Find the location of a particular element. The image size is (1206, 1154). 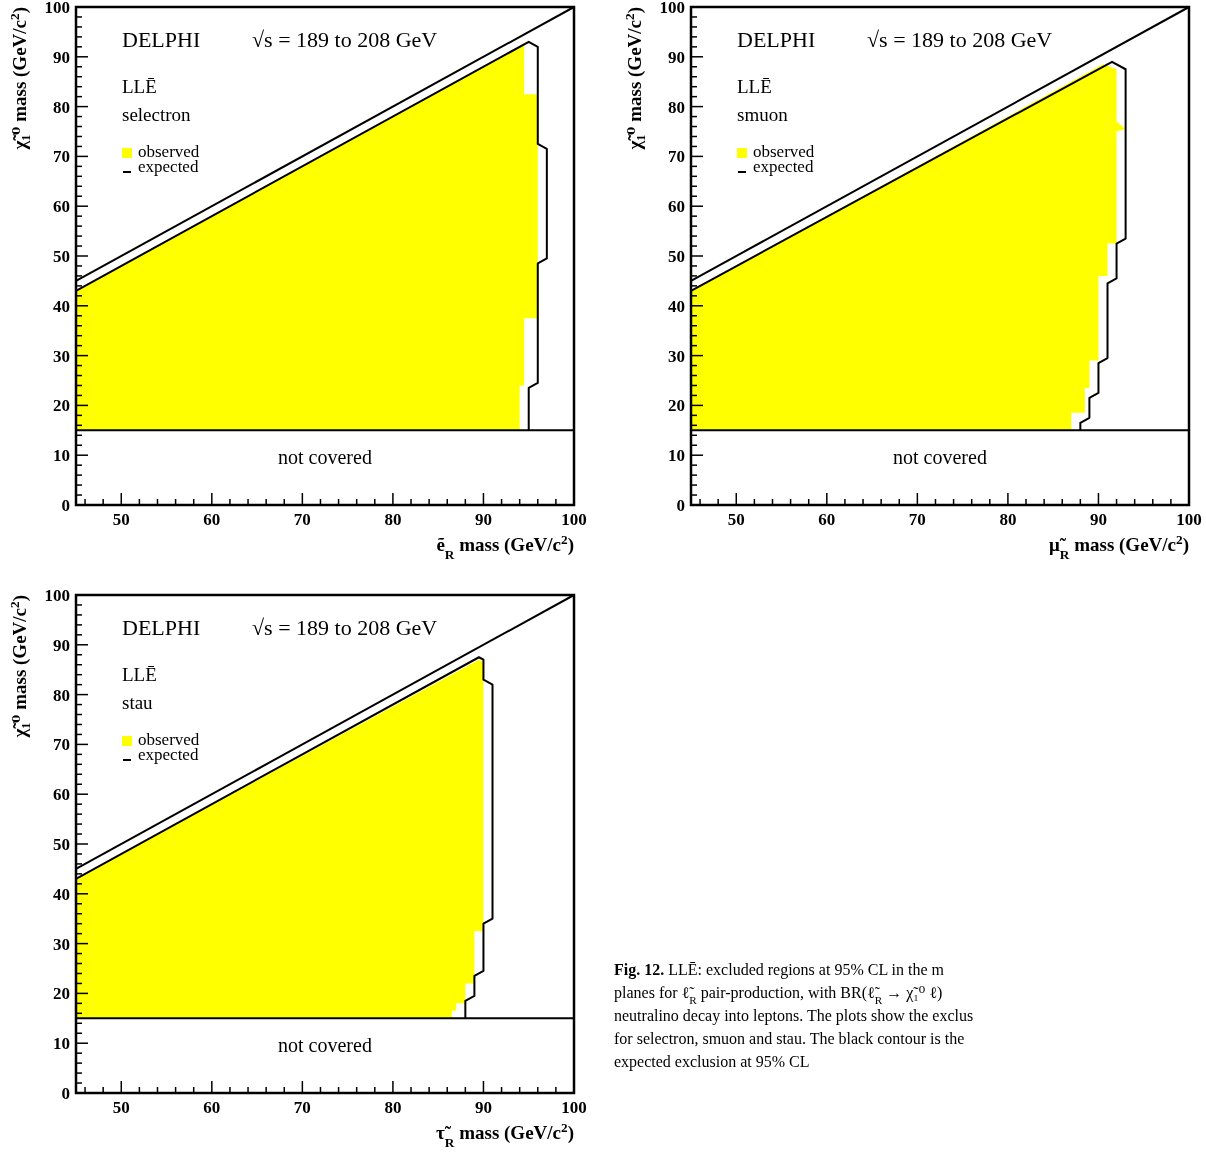

text: for selectron, smuon and stau. The black contour is the is located at coordinates (789, 1038).